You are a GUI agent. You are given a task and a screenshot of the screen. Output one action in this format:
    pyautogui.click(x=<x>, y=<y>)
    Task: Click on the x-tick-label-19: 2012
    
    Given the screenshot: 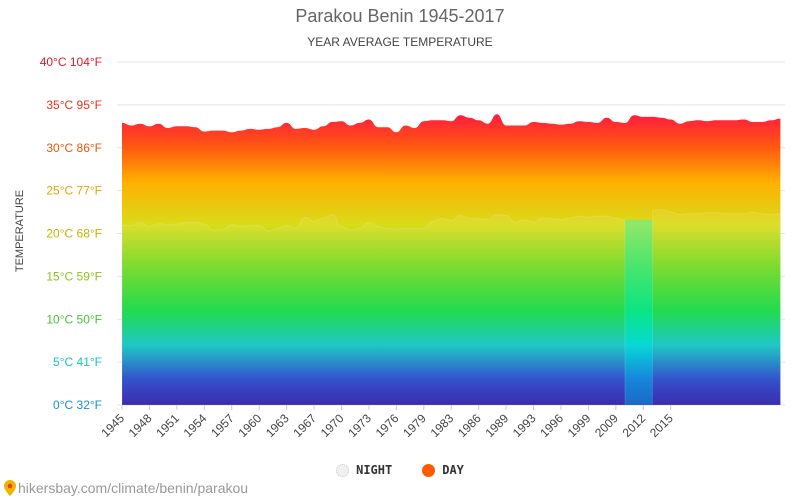 What is the action you would take?
    pyautogui.click(x=634, y=425)
    